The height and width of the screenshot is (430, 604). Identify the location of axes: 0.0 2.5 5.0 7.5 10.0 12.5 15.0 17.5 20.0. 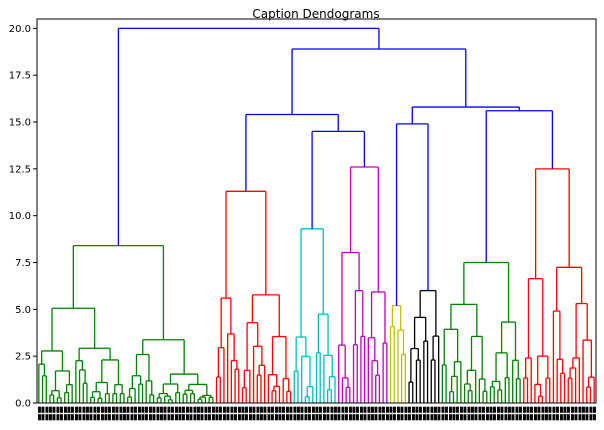
(23, 217).